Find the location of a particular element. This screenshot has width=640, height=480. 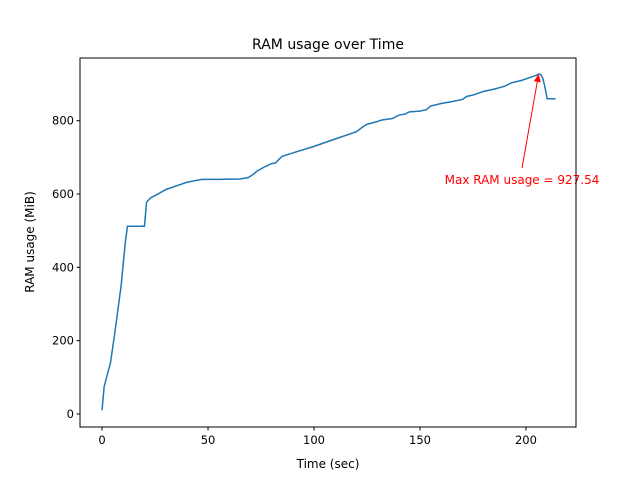

annotation-arrowhead is located at coordinates (537, 78).